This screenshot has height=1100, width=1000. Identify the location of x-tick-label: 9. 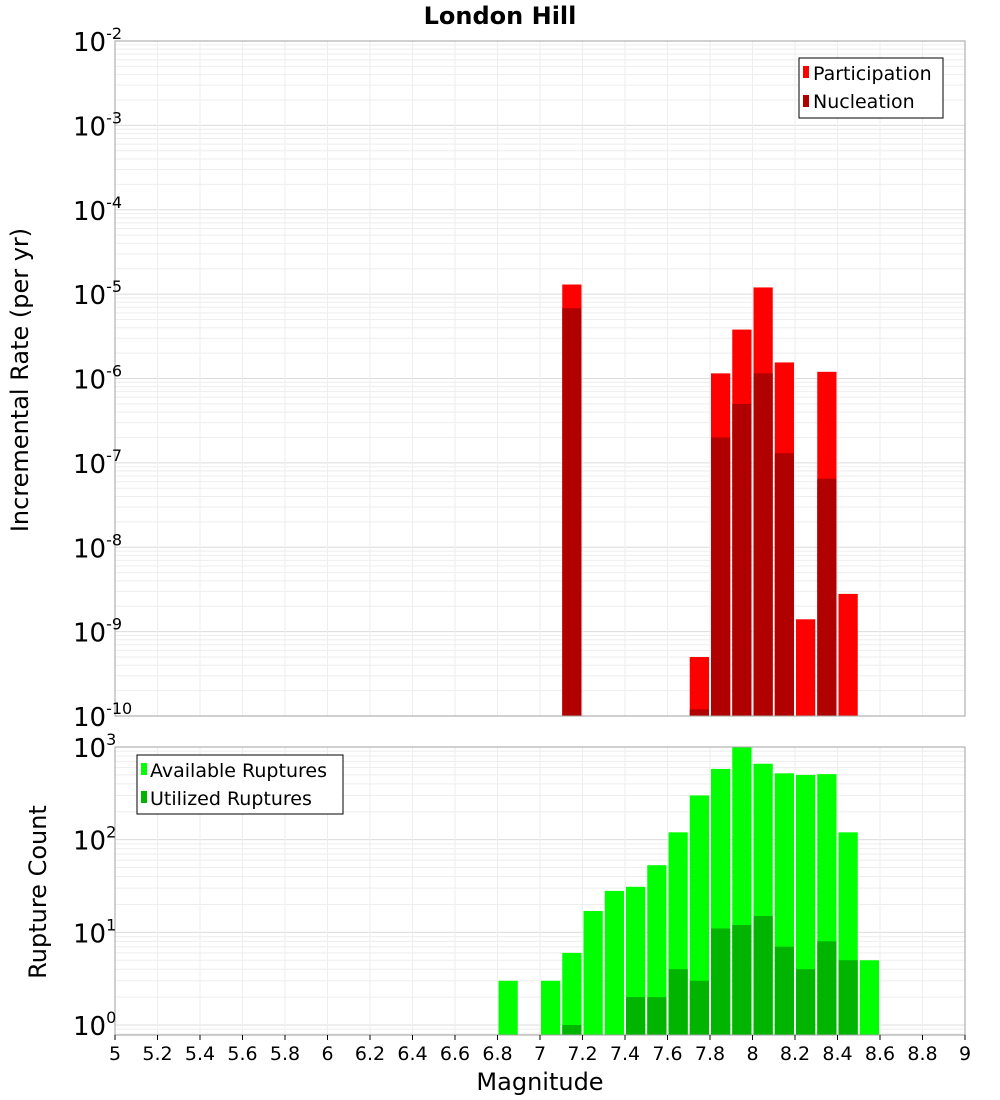
(965, 1054).